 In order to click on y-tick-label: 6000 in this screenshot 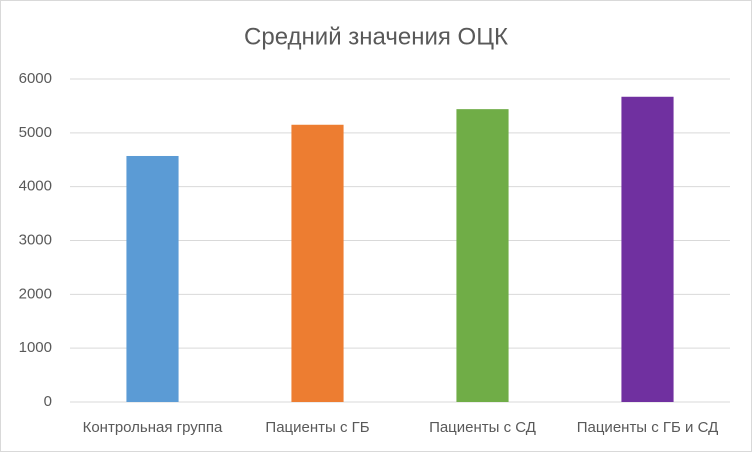, I will do `click(35, 78)`.